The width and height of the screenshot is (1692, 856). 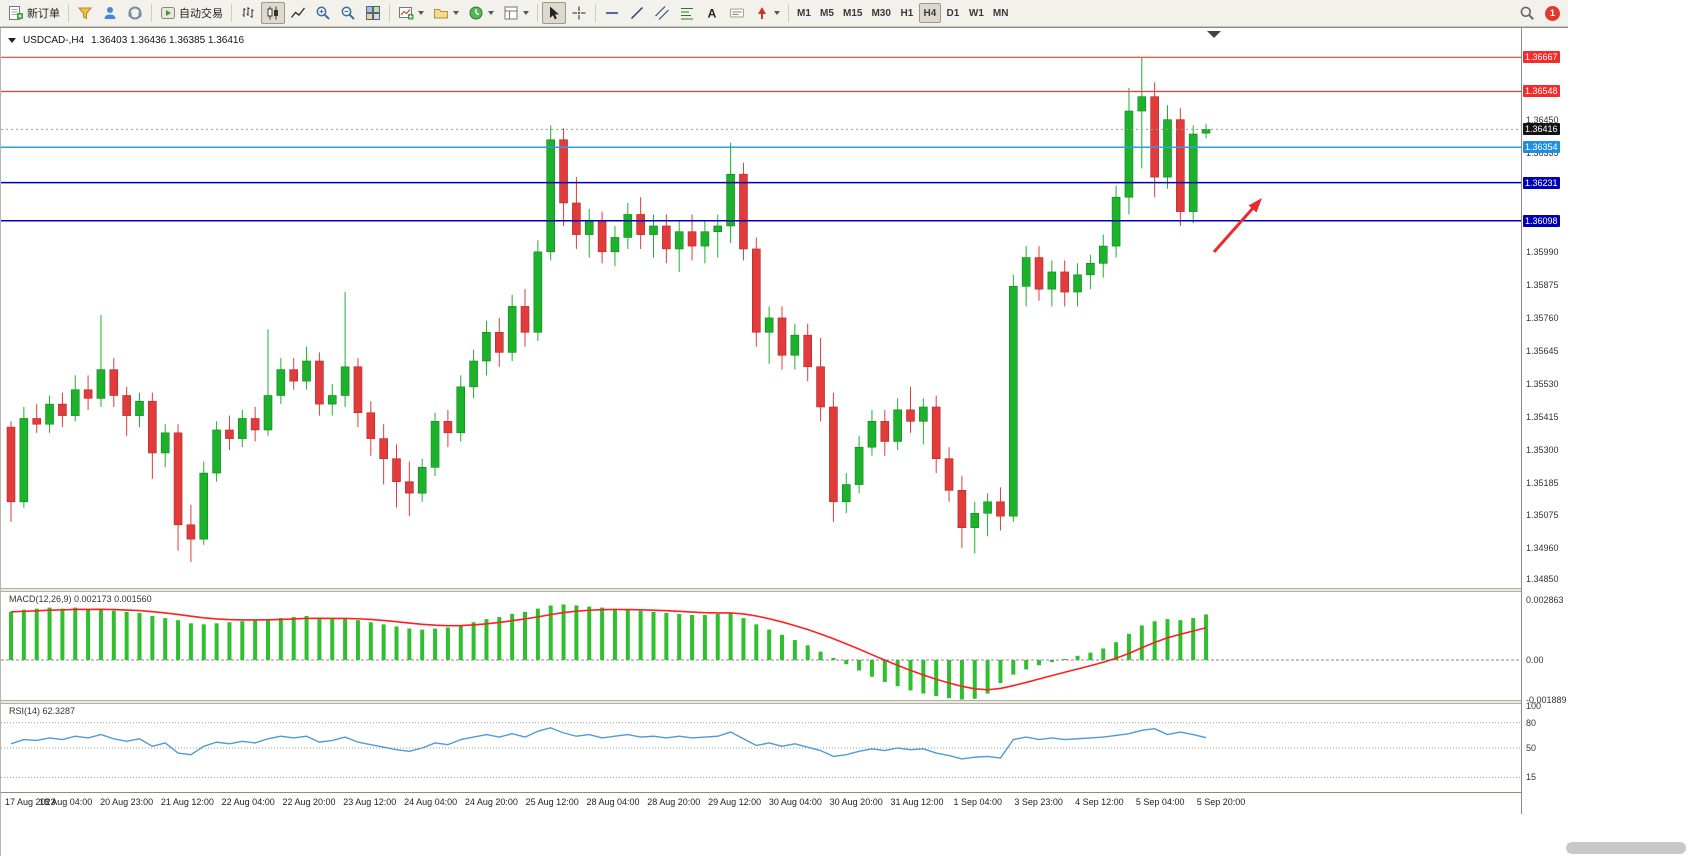 What do you see at coordinates (191, 13) in the screenshot?
I see `auto-trading-button: 自动交易` at bounding box center [191, 13].